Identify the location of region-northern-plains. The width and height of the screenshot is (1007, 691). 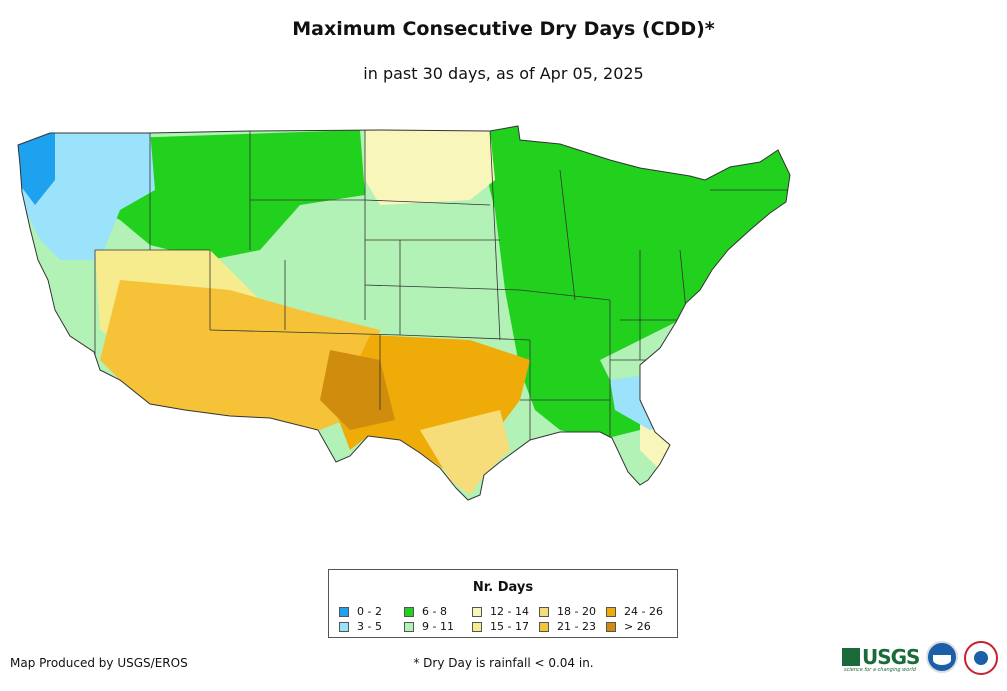
(430, 167).